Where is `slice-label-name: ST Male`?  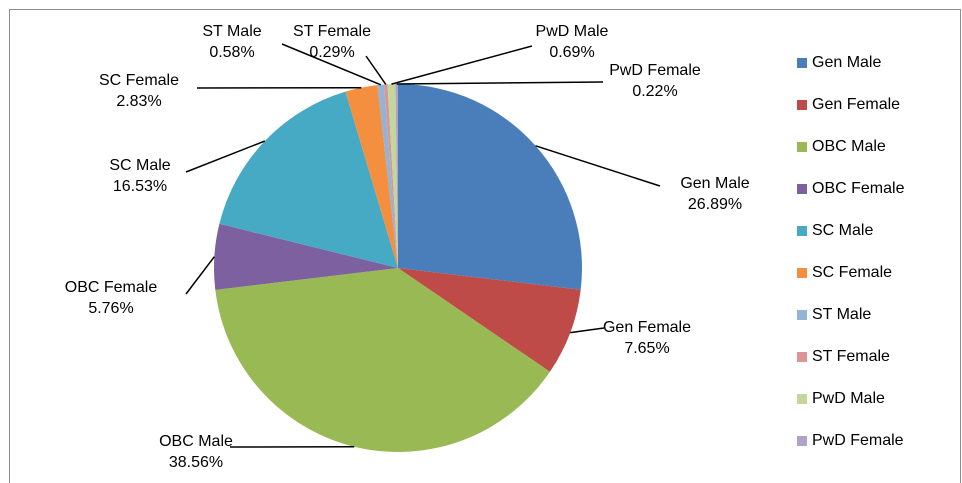 slice-label-name: ST Male is located at coordinates (231, 31).